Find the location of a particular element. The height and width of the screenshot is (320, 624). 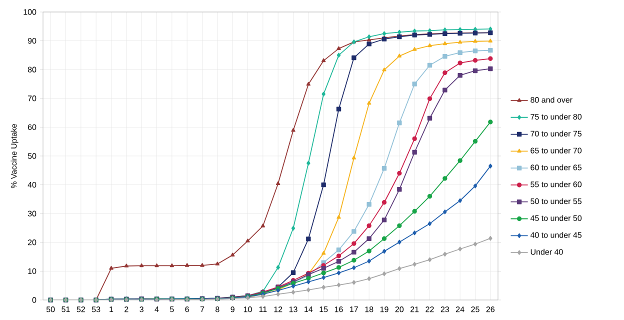

y-tick-label: 70 is located at coordinates (32, 99).